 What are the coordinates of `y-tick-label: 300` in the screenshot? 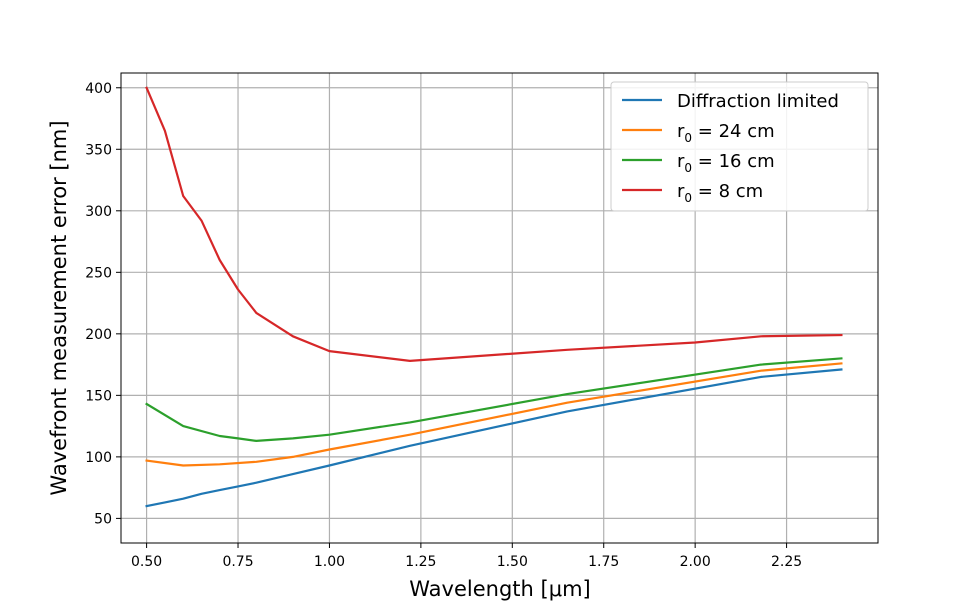 It's located at (98, 212).